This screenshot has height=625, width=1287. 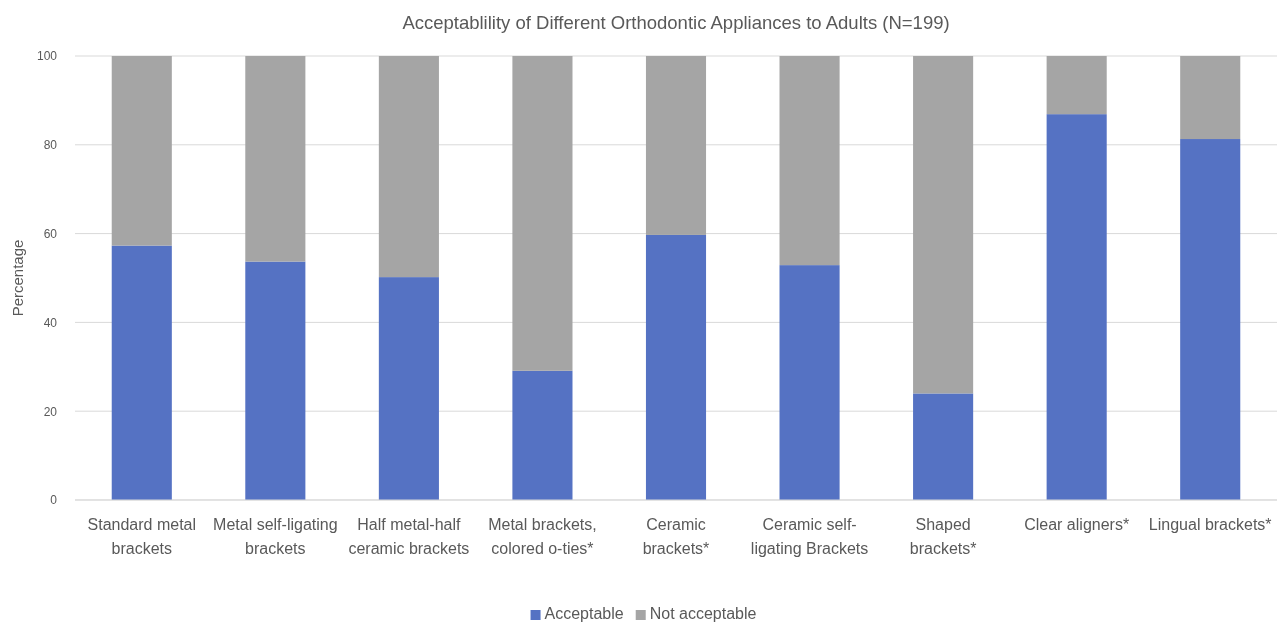 I want to click on legend-label: Acceptable, so click(x=584, y=613).